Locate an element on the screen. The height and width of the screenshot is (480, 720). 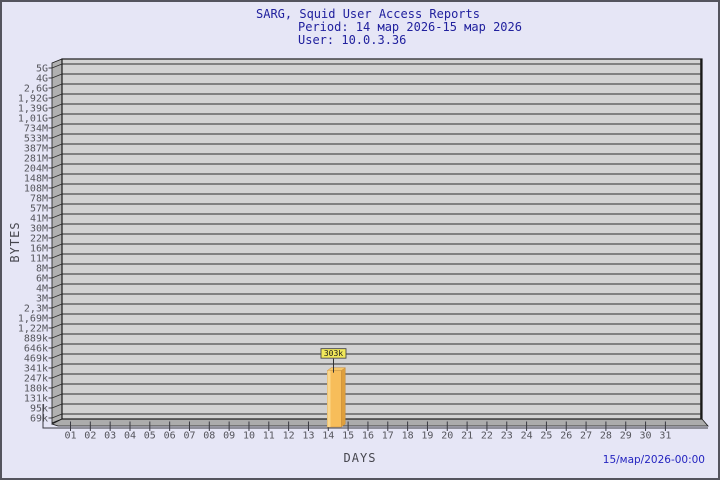
y-axis-tick-label: 1,01G is located at coordinates (33, 119).